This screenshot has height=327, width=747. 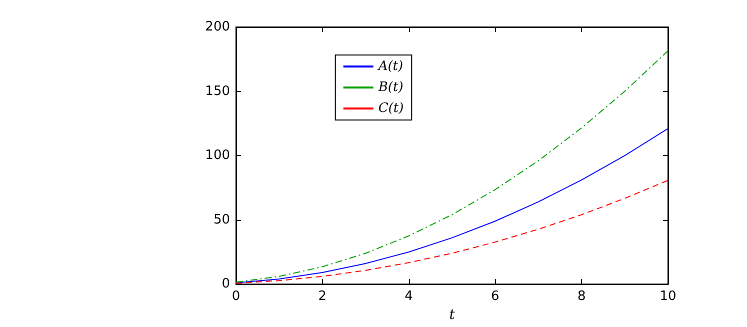 I want to click on x-tick-label: 10, so click(x=668, y=296).